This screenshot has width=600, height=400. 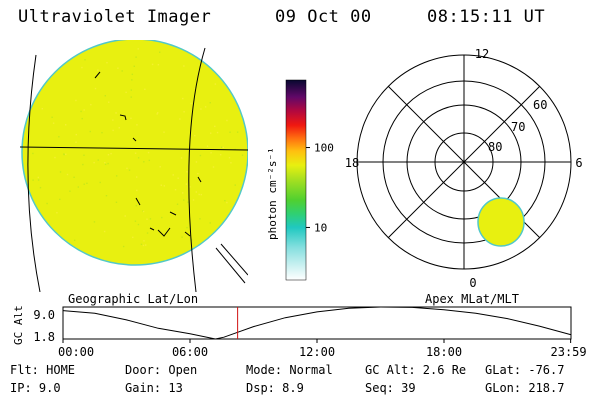 What do you see at coordinates (486, 17) in the screenshot?
I see `observation-time: 08:15:11 UT` at bounding box center [486, 17].